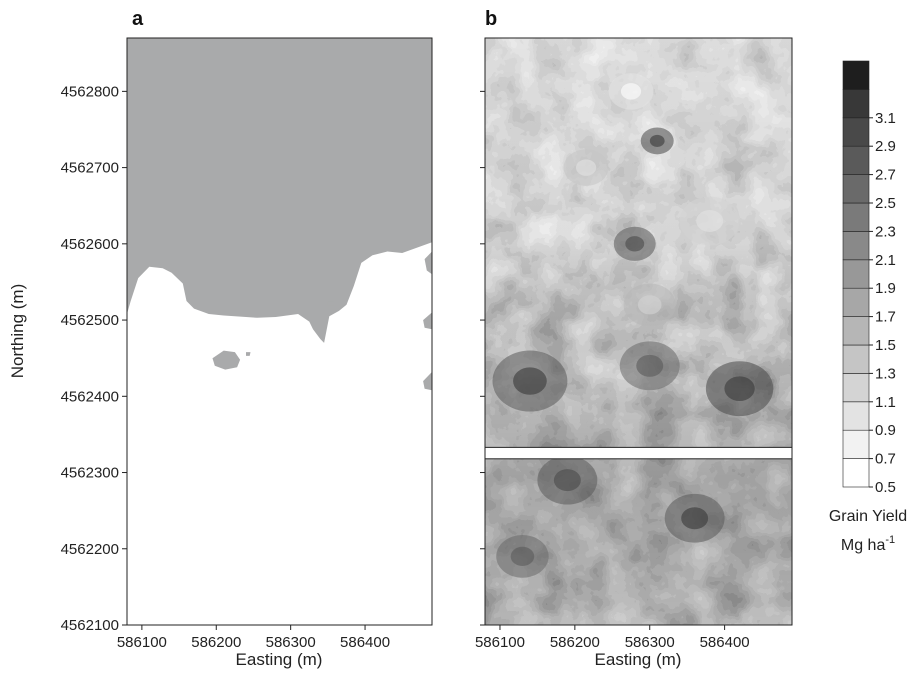  What do you see at coordinates (90, 396) in the screenshot?
I see `panel-a-y-tick-label: 4562400` at bounding box center [90, 396].